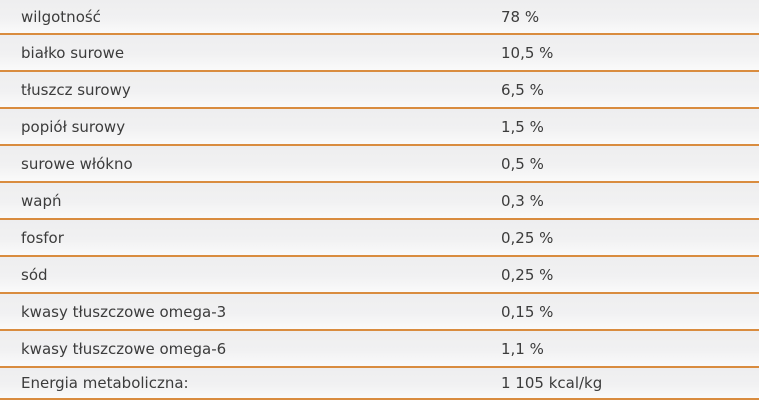 Image resolution: width=773 pixels, height=413 pixels. Describe the element at coordinates (379, 17) in the screenshot. I see `table-row: wilgotność 78 %` at that location.